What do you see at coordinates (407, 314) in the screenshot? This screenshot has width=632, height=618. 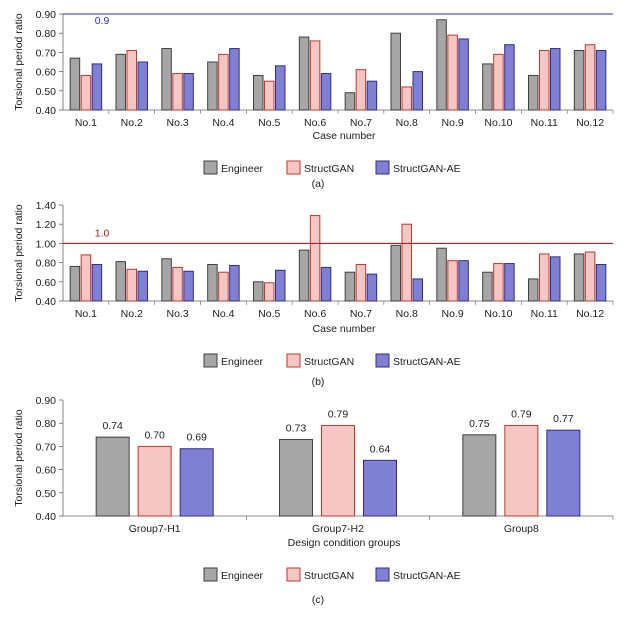 I see `x-tick-label: No.8` at bounding box center [407, 314].